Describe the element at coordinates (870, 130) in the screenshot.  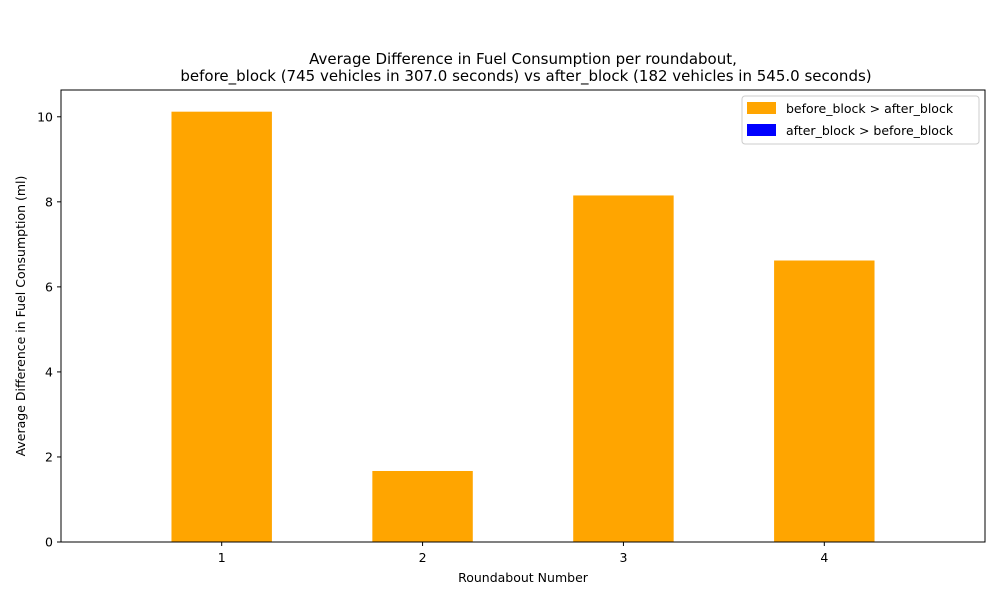
I see `legend-label-after: after_block > before_block` at that location.